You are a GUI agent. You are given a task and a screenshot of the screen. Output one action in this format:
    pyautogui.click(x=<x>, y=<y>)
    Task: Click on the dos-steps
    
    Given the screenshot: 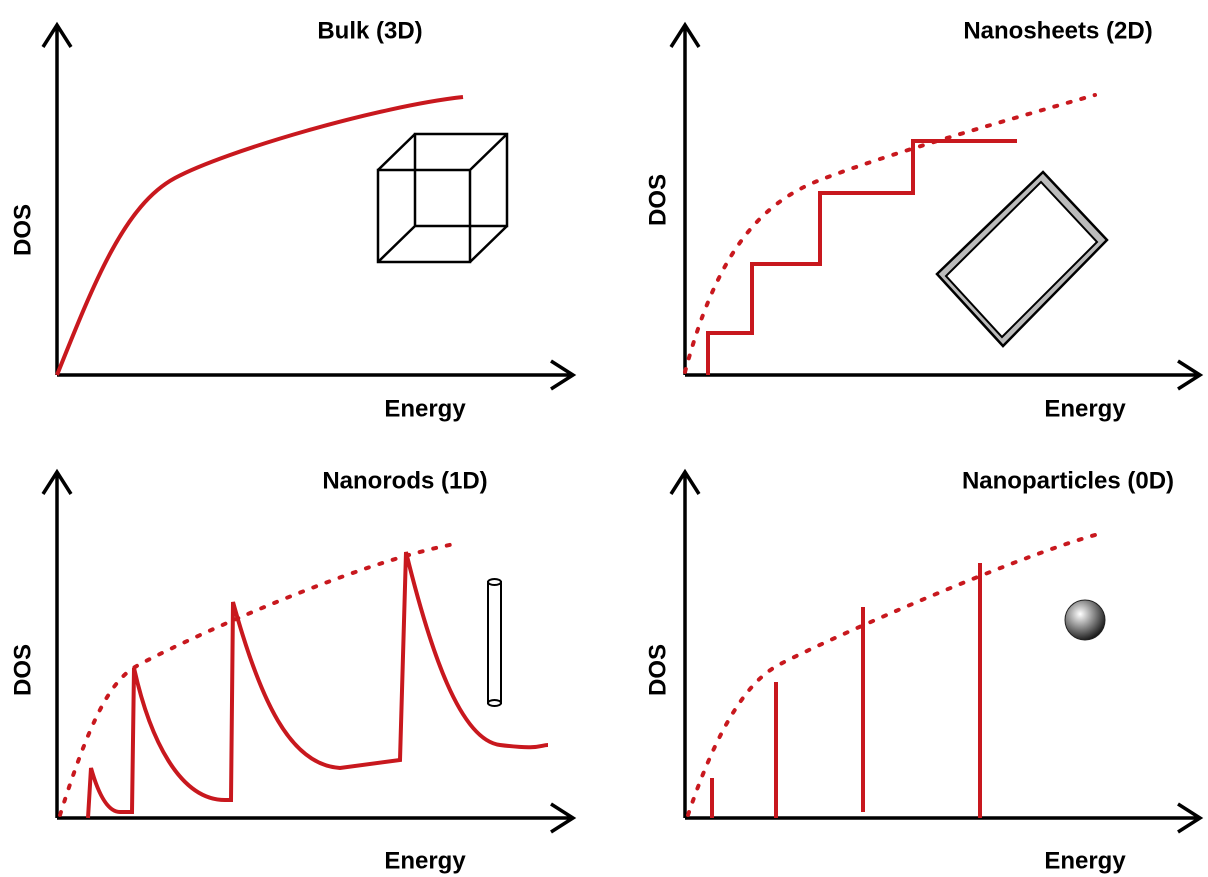 What is the action you would take?
    pyautogui.click(x=861, y=257)
    